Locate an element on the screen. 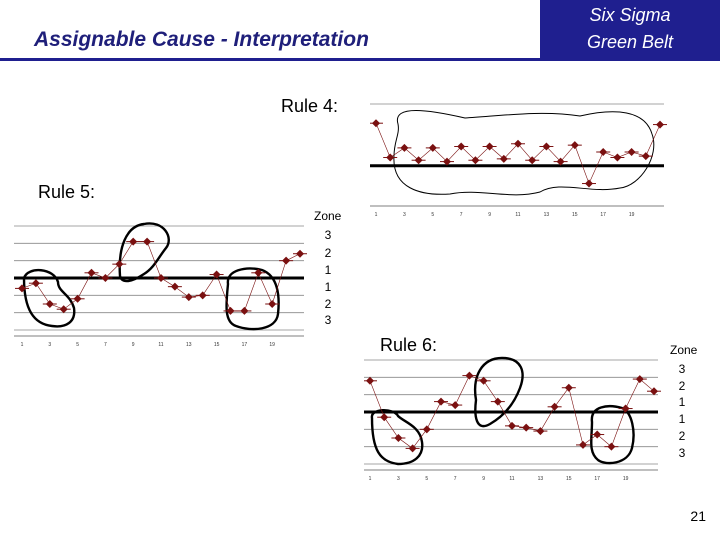  x-tick-label: 3 is located at coordinates (404, 214).